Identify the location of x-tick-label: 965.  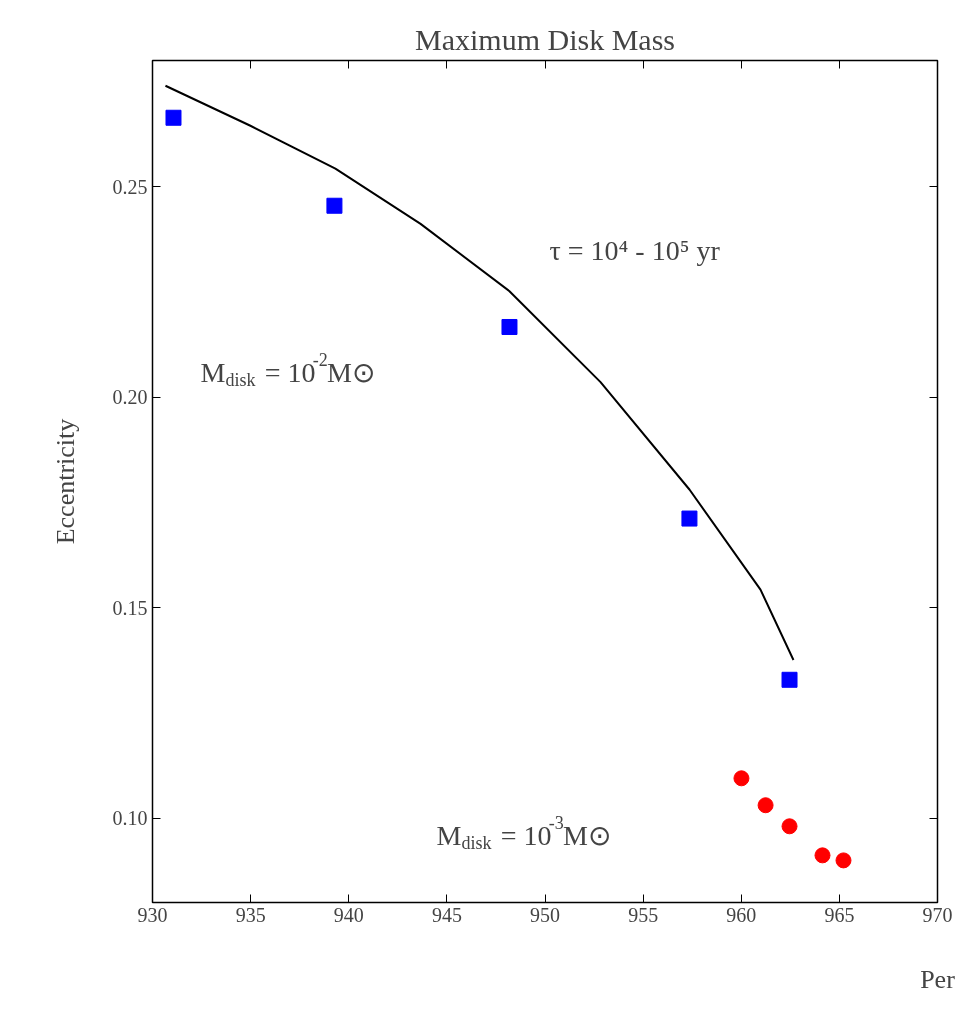
(839, 914).